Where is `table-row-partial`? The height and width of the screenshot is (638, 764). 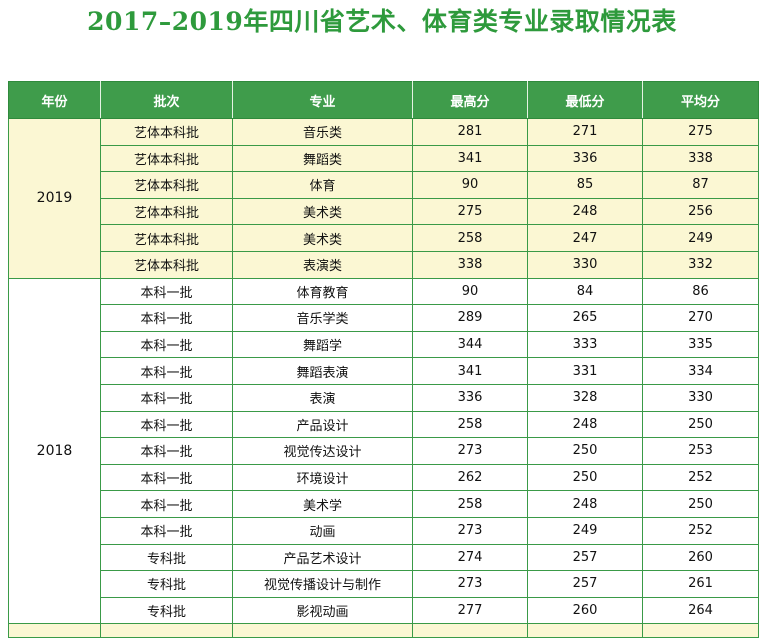 table-row-partial is located at coordinates (383, 630).